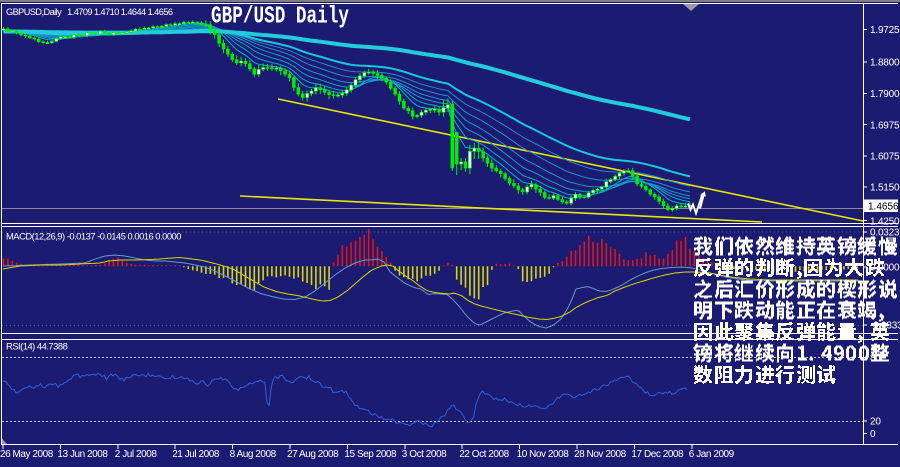 The width and height of the screenshot is (900, 467). What do you see at coordinates (37, 346) in the screenshot?
I see `svg-text: RSI(14) 44.7388` at bounding box center [37, 346].